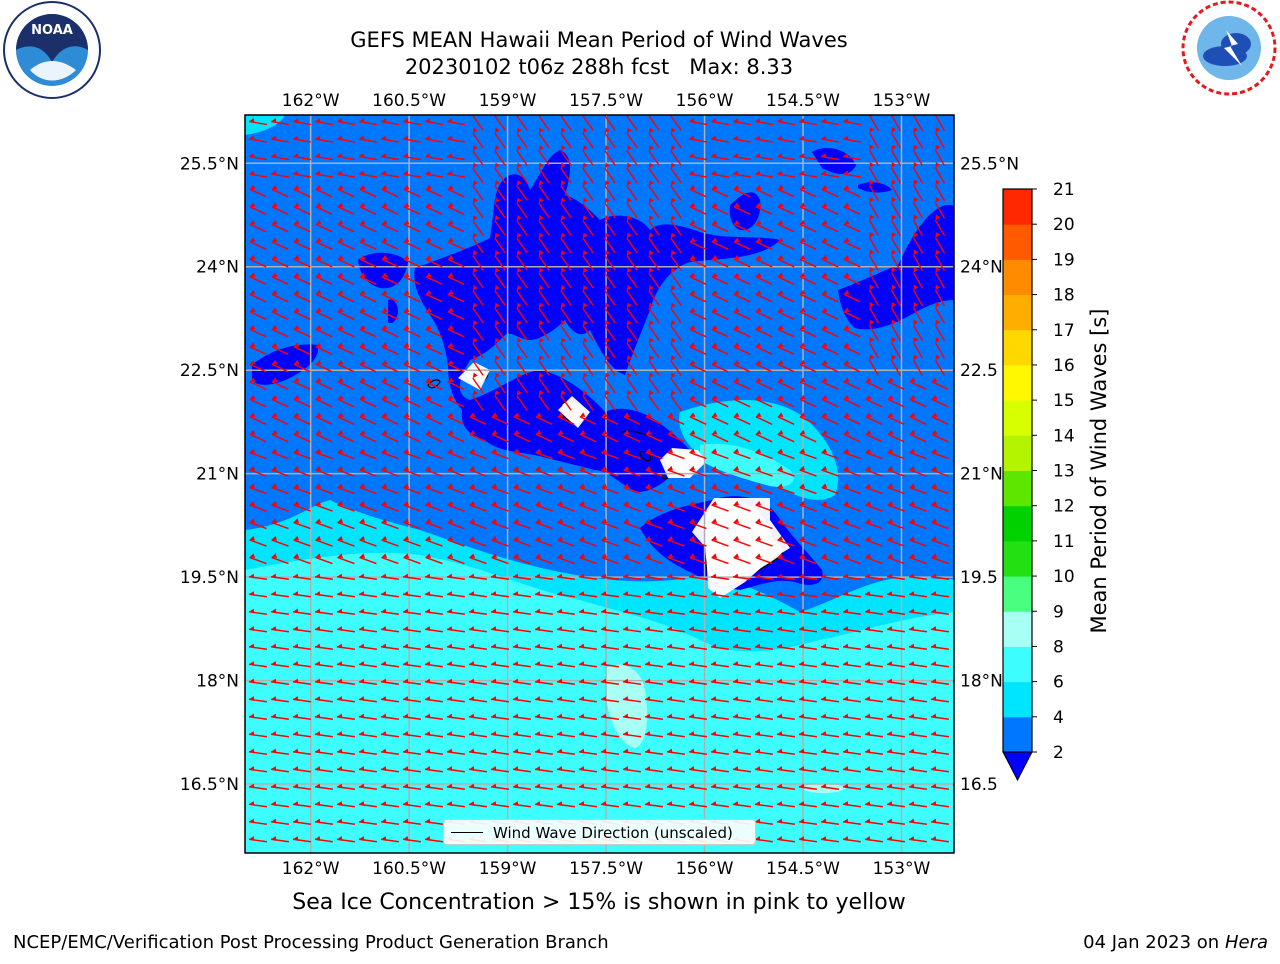 This screenshot has width=1280, height=964. What do you see at coordinates (613, 833) in the screenshot?
I see `legend-label: Wind Wave Direction (unscaled)` at bounding box center [613, 833].